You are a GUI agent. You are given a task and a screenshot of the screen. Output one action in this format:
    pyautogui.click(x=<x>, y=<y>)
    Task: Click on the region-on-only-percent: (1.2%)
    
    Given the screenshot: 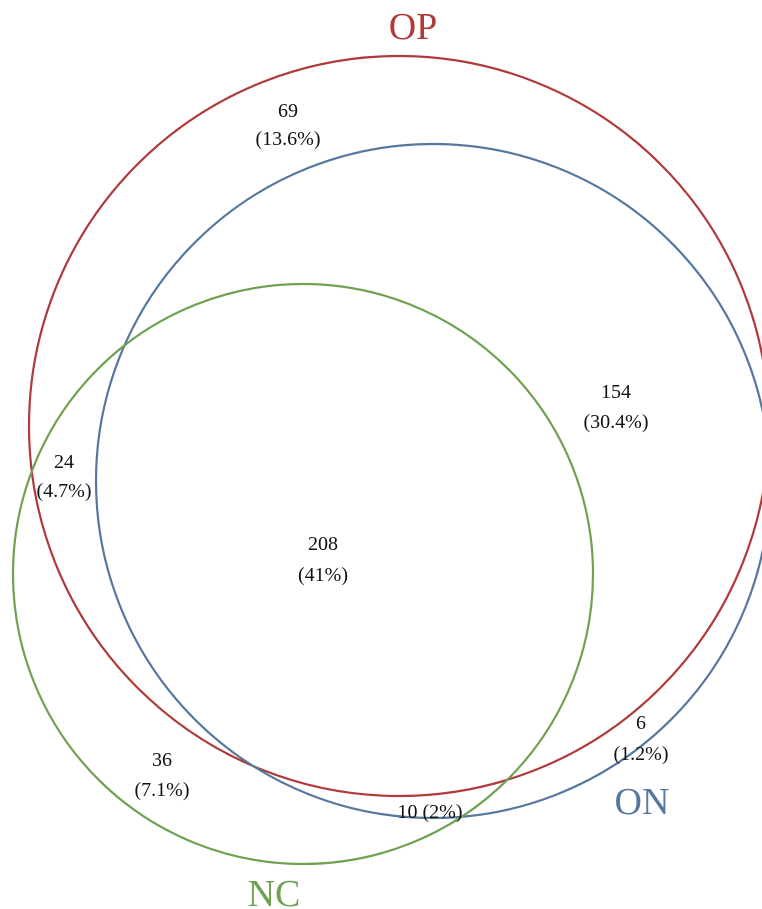 What is the action you would take?
    pyautogui.click(x=641, y=754)
    